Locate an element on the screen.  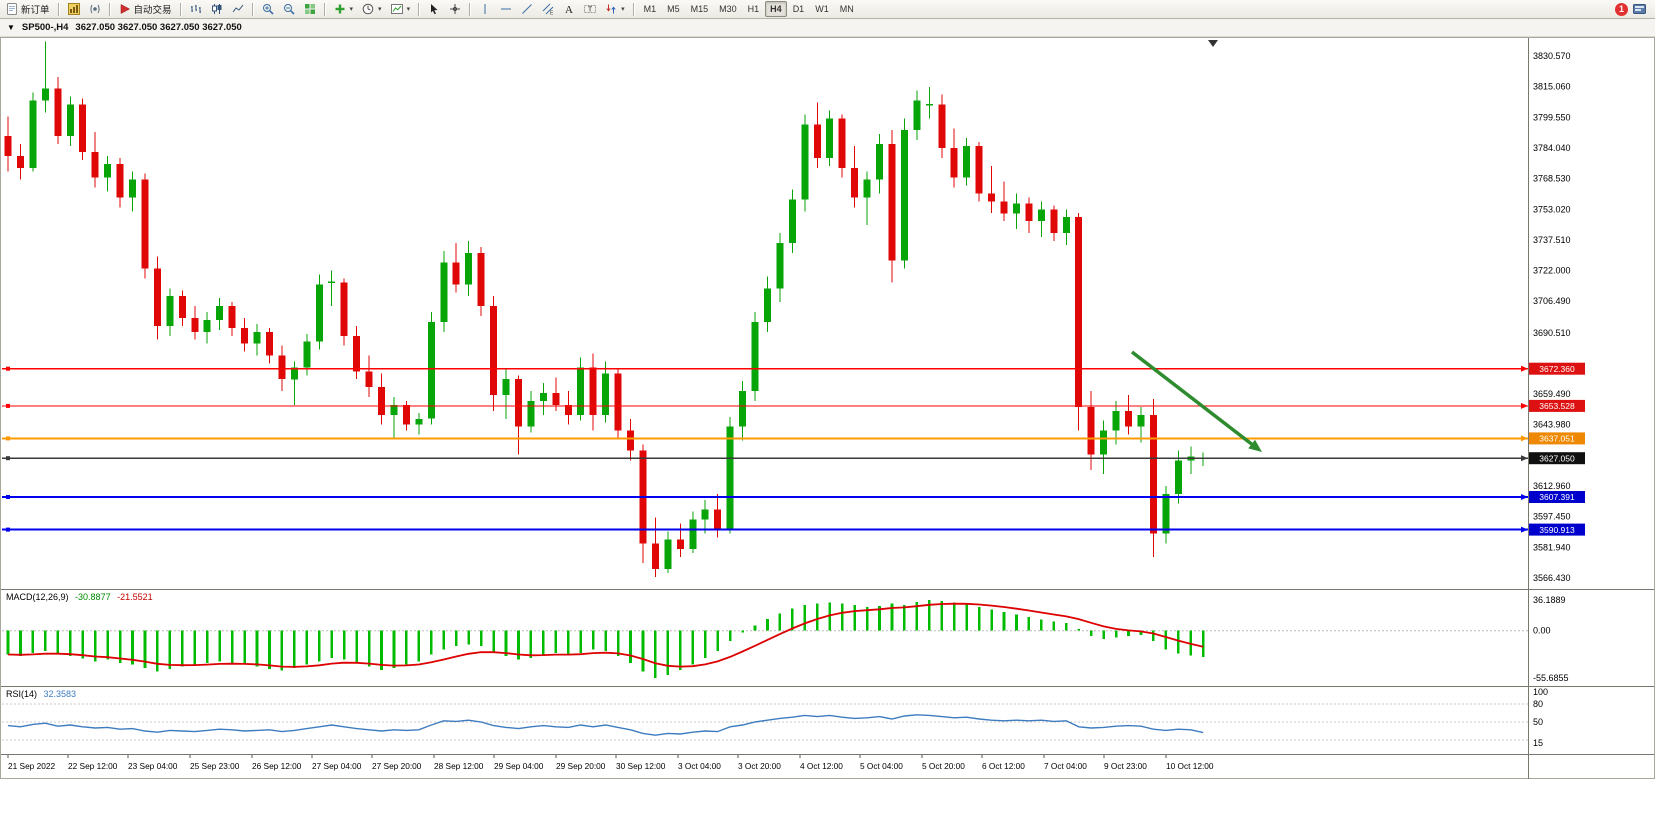
timeframe-m30: M30 is located at coordinates (728, 9).